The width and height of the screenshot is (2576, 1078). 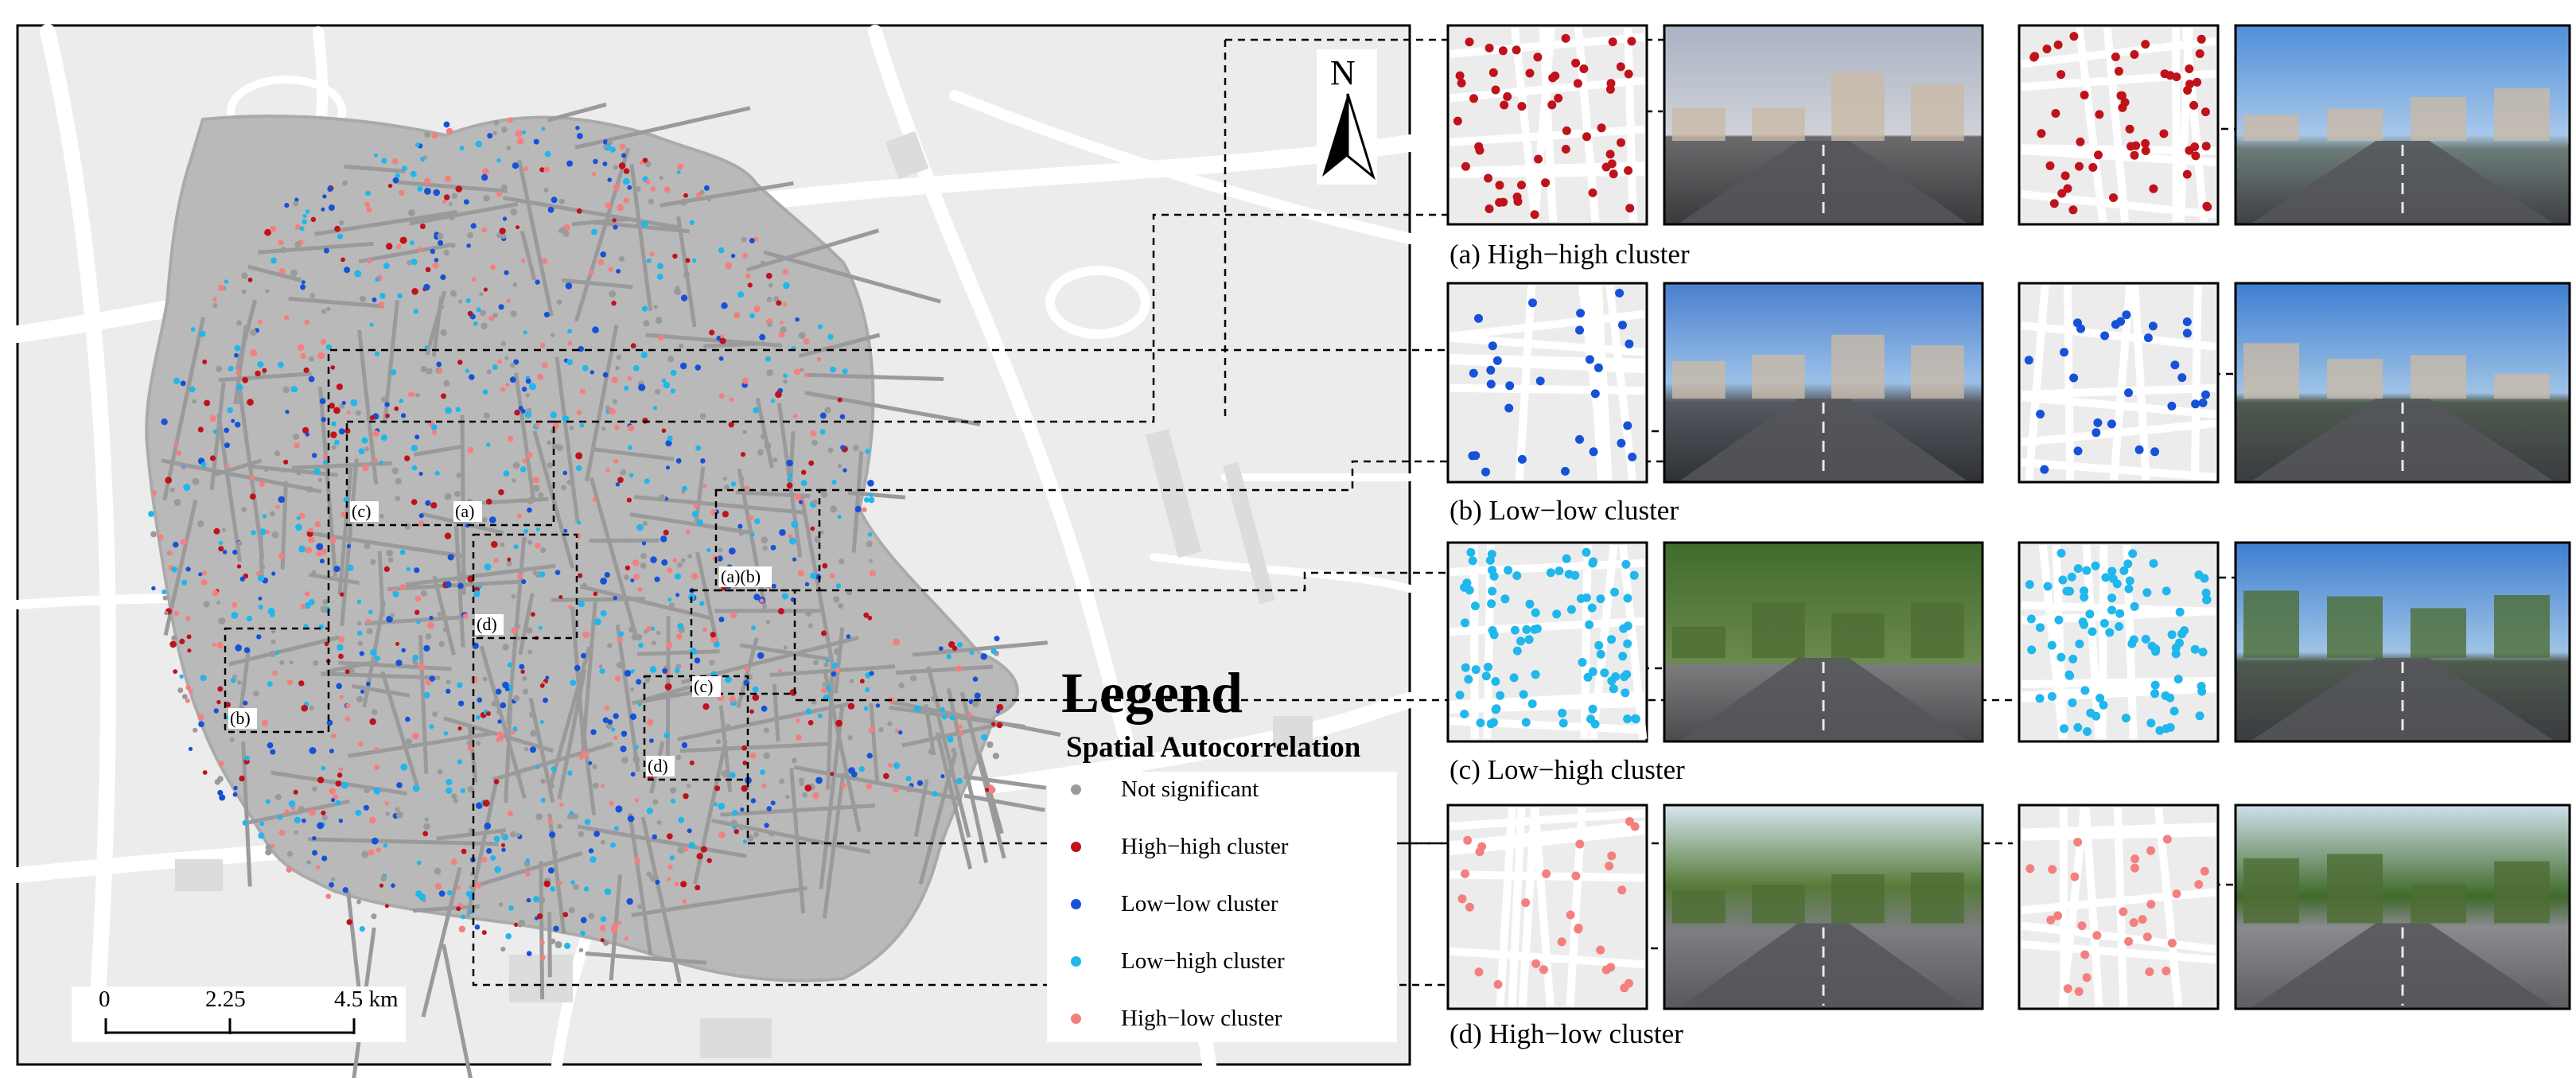 I want to click on region-labels: (a) (c) (a)(b) (d) (b) (c) (d), so click(x=500, y=639).